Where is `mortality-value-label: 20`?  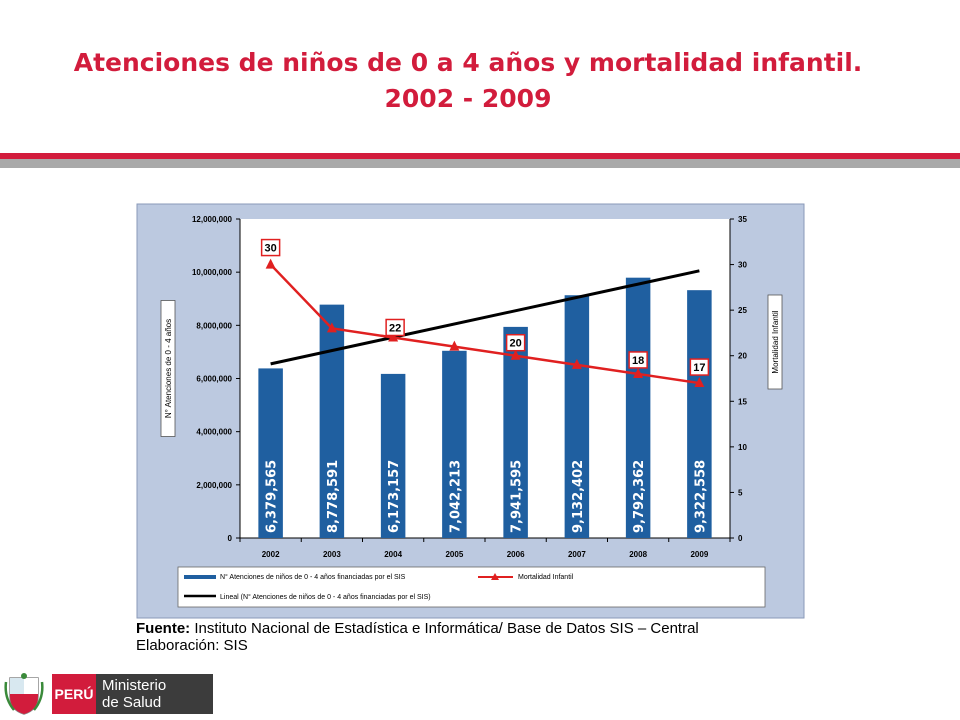 mortality-value-label: 20 is located at coordinates (516, 344).